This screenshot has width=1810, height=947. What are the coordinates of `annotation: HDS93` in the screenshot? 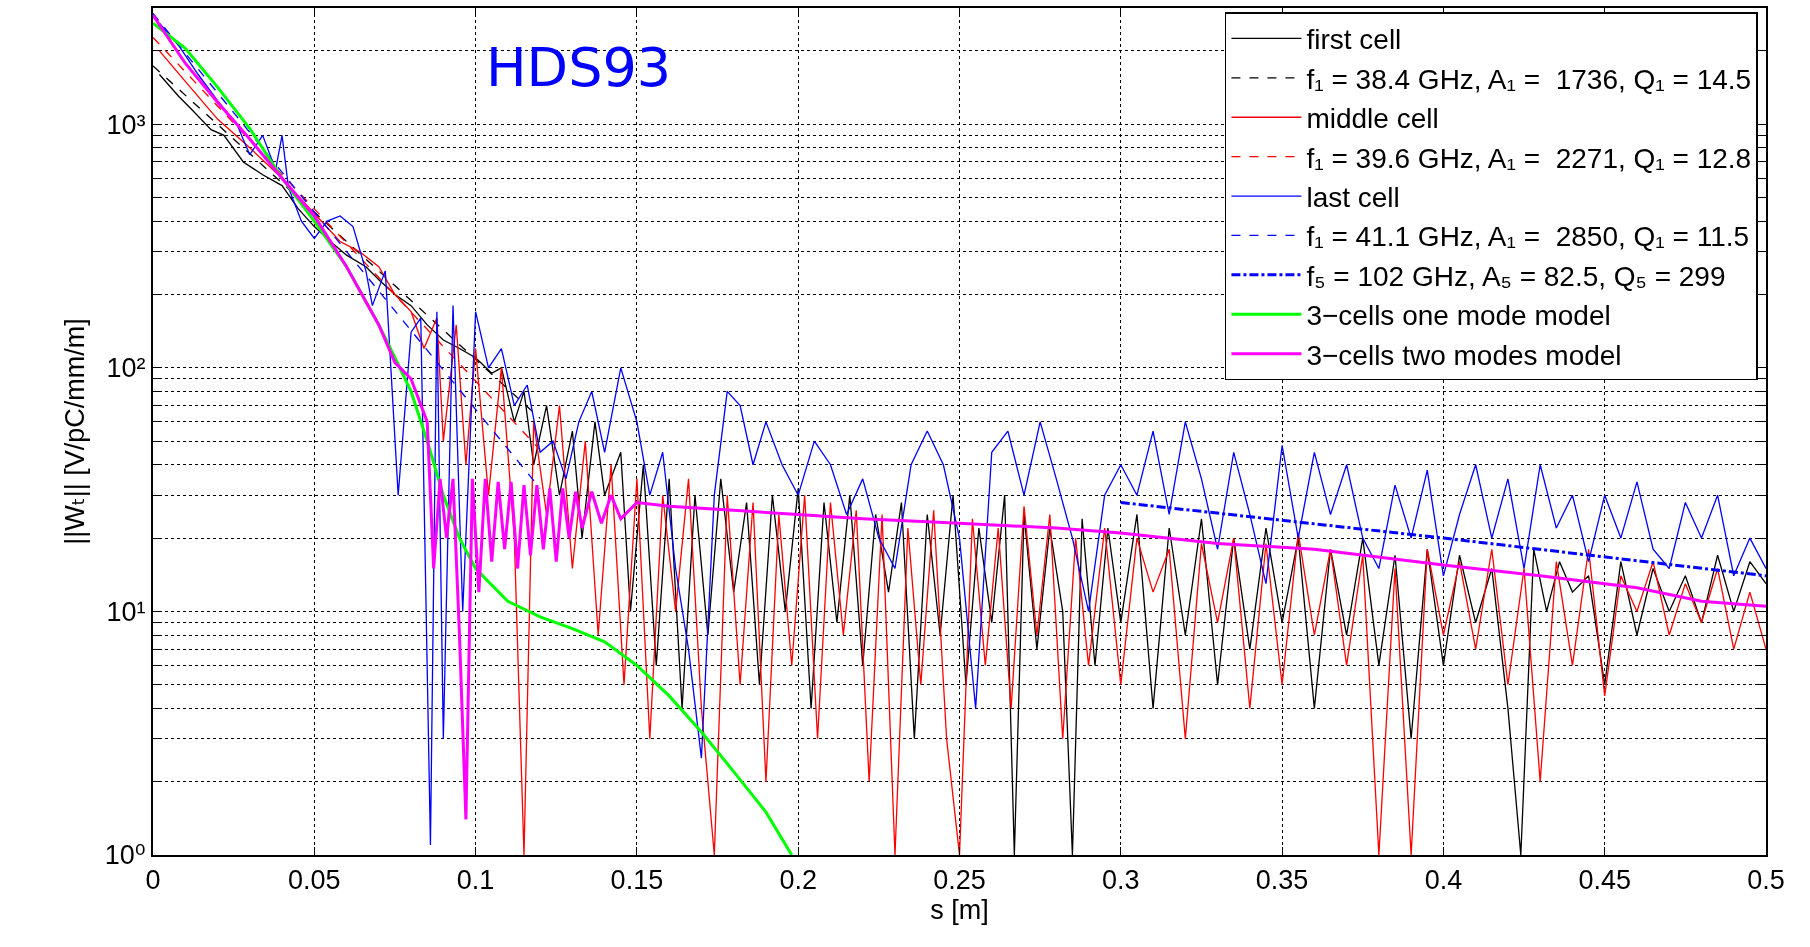 It's located at (579, 67).